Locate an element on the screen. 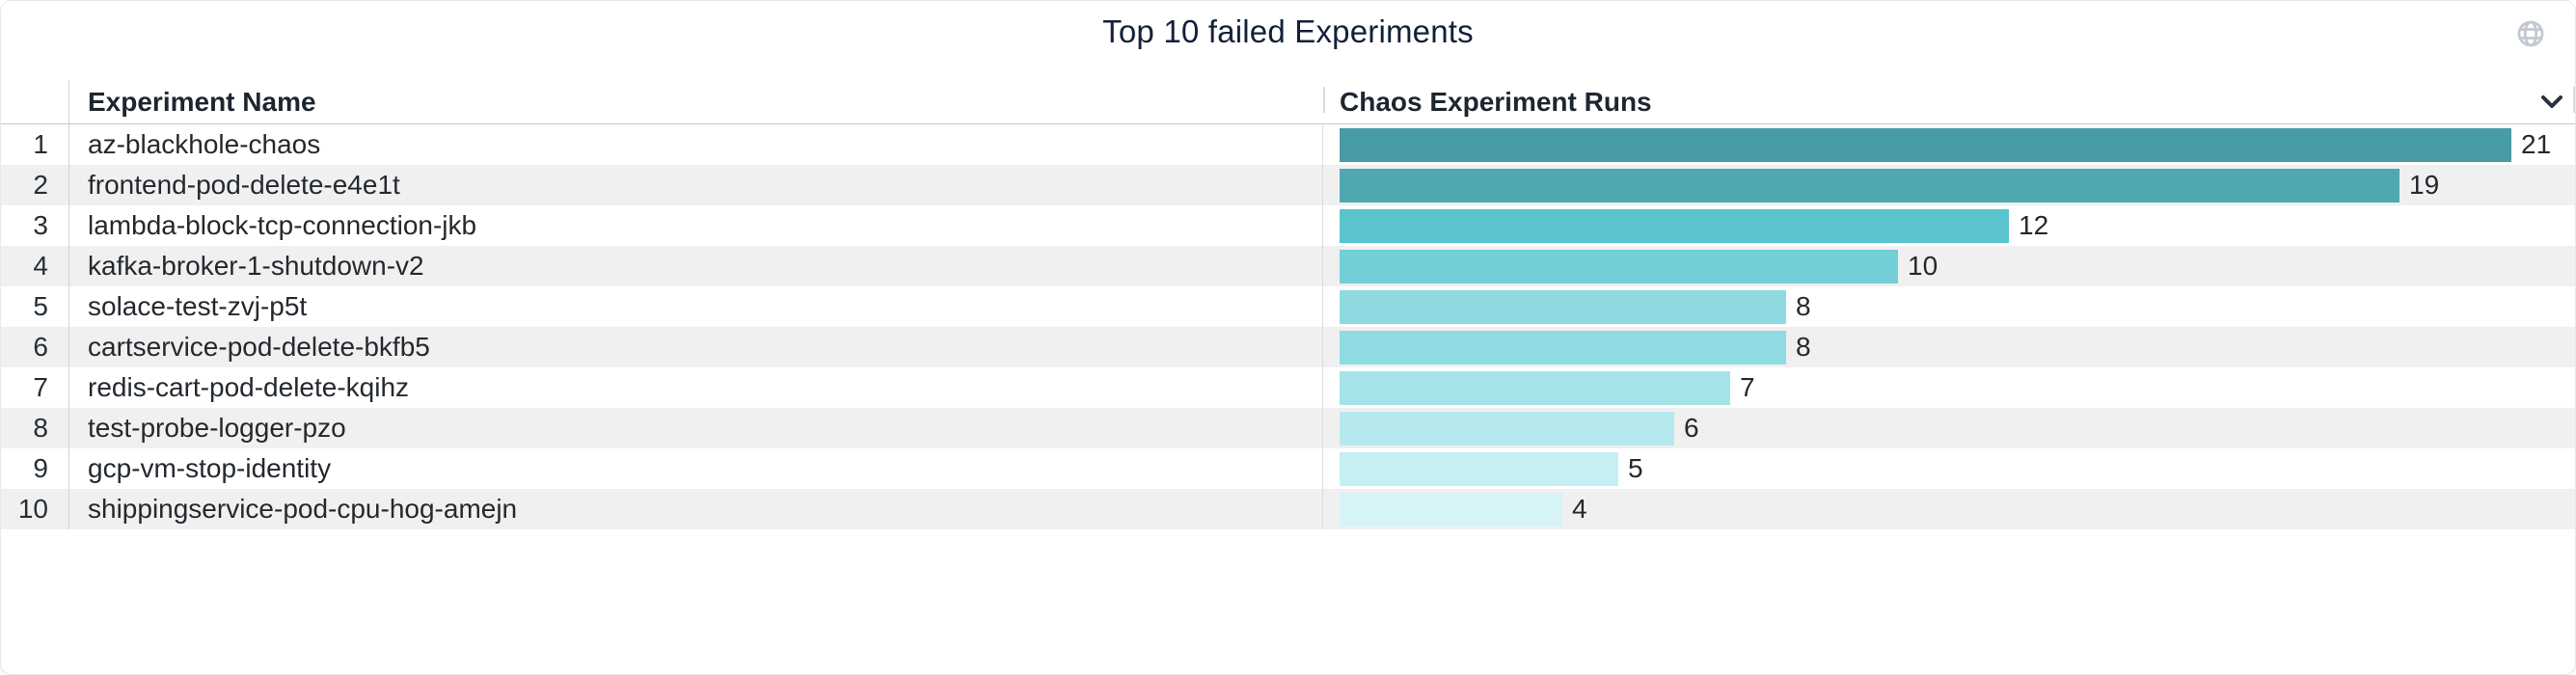 The width and height of the screenshot is (2576, 675). runs-value: 19 is located at coordinates (2424, 185).